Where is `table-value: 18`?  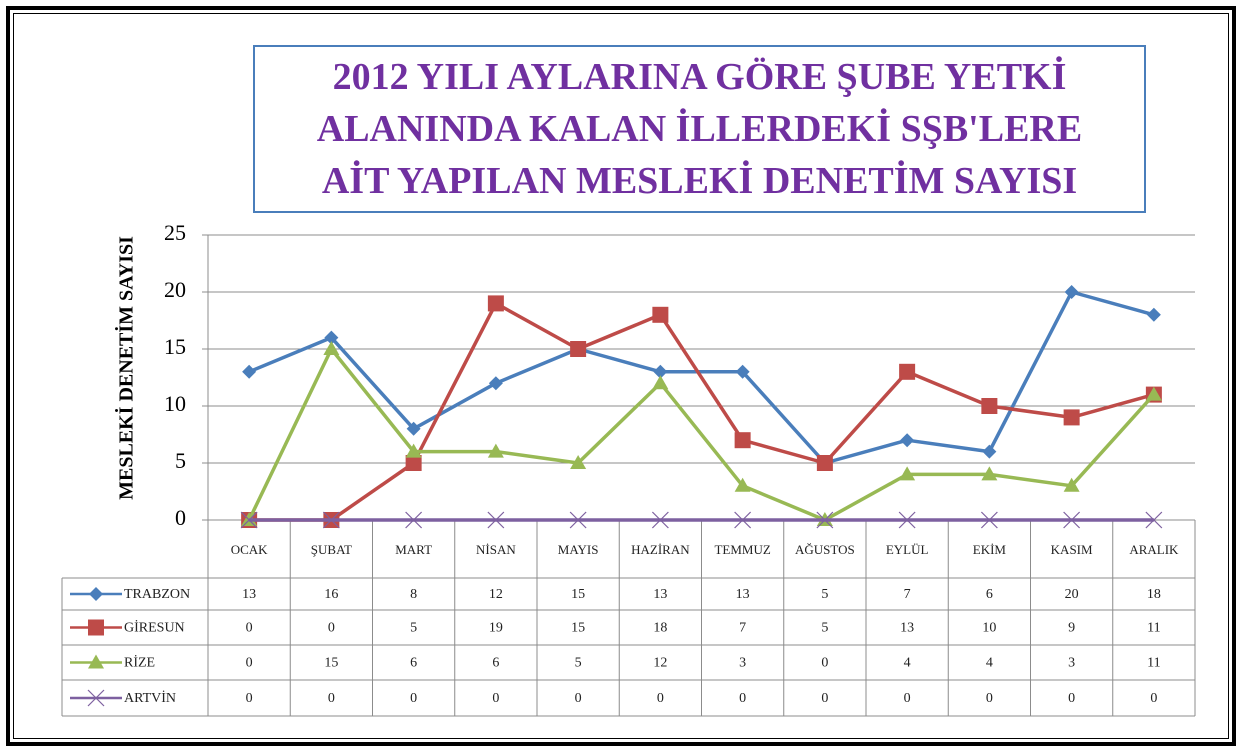 table-value: 18 is located at coordinates (660, 628).